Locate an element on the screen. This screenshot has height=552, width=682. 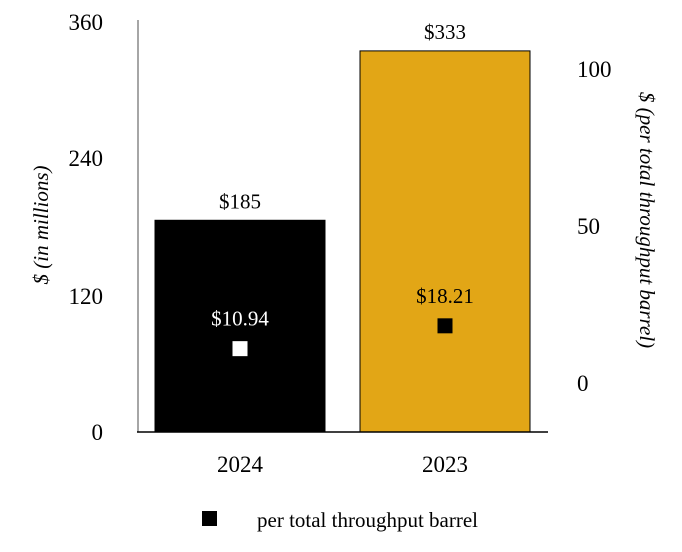
x-tick-label-2023: 2023 is located at coordinates (445, 464).